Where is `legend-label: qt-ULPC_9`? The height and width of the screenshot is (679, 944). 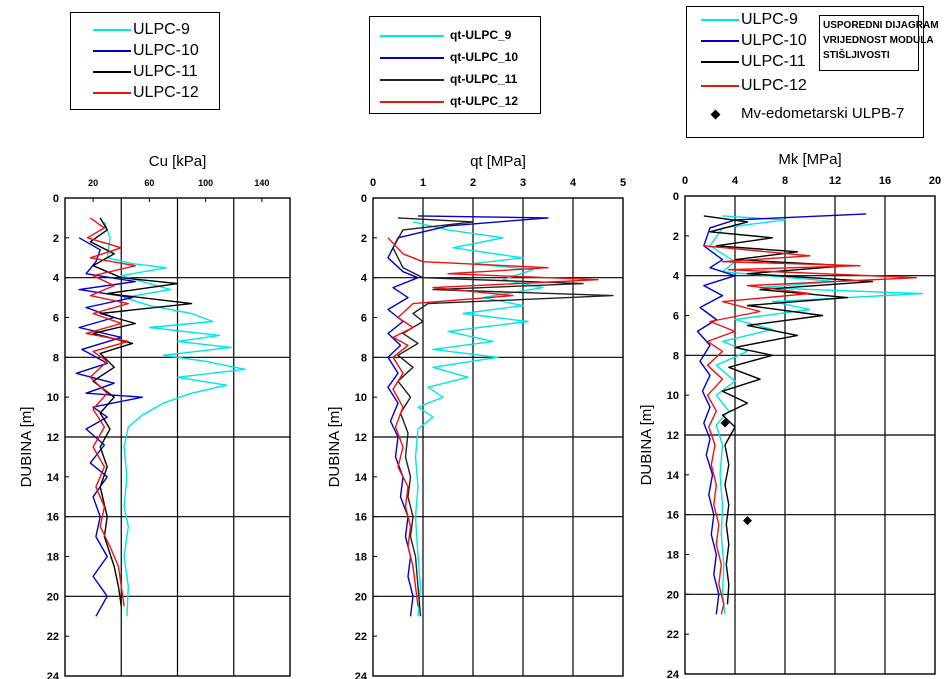 legend-label: qt-ULPC_9 is located at coordinates (481, 35).